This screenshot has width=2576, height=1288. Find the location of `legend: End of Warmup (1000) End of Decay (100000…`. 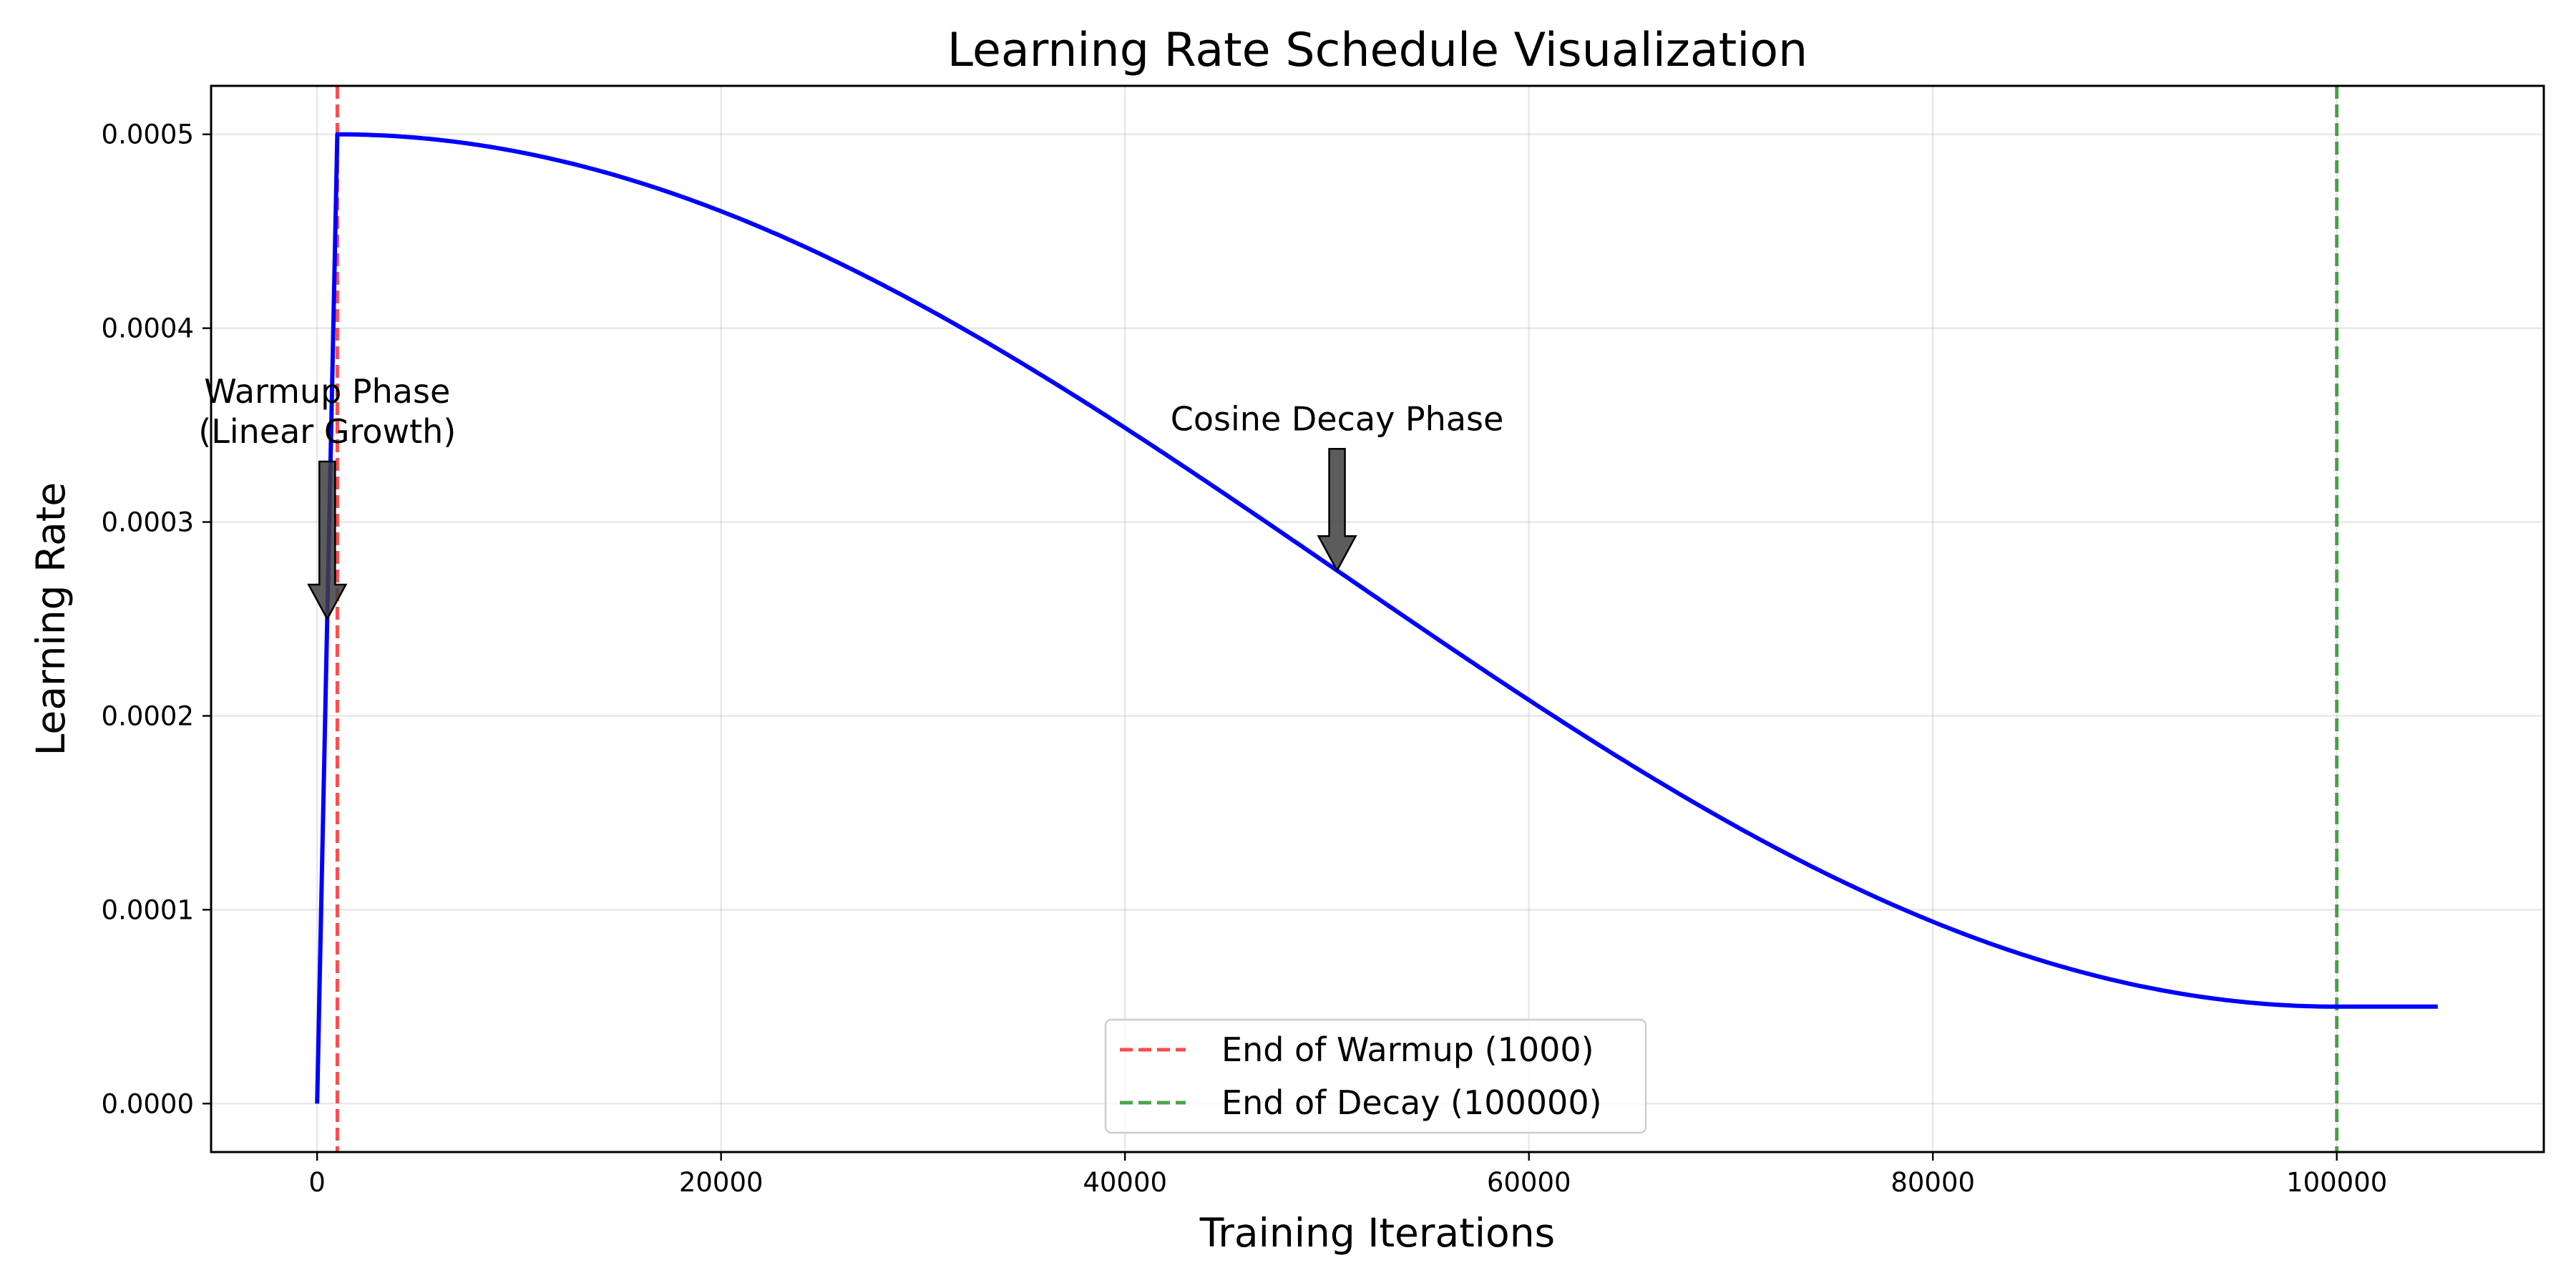

legend: End of Warmup (1000) End of Decay (100000… is located at coordinates (1375, 1076).